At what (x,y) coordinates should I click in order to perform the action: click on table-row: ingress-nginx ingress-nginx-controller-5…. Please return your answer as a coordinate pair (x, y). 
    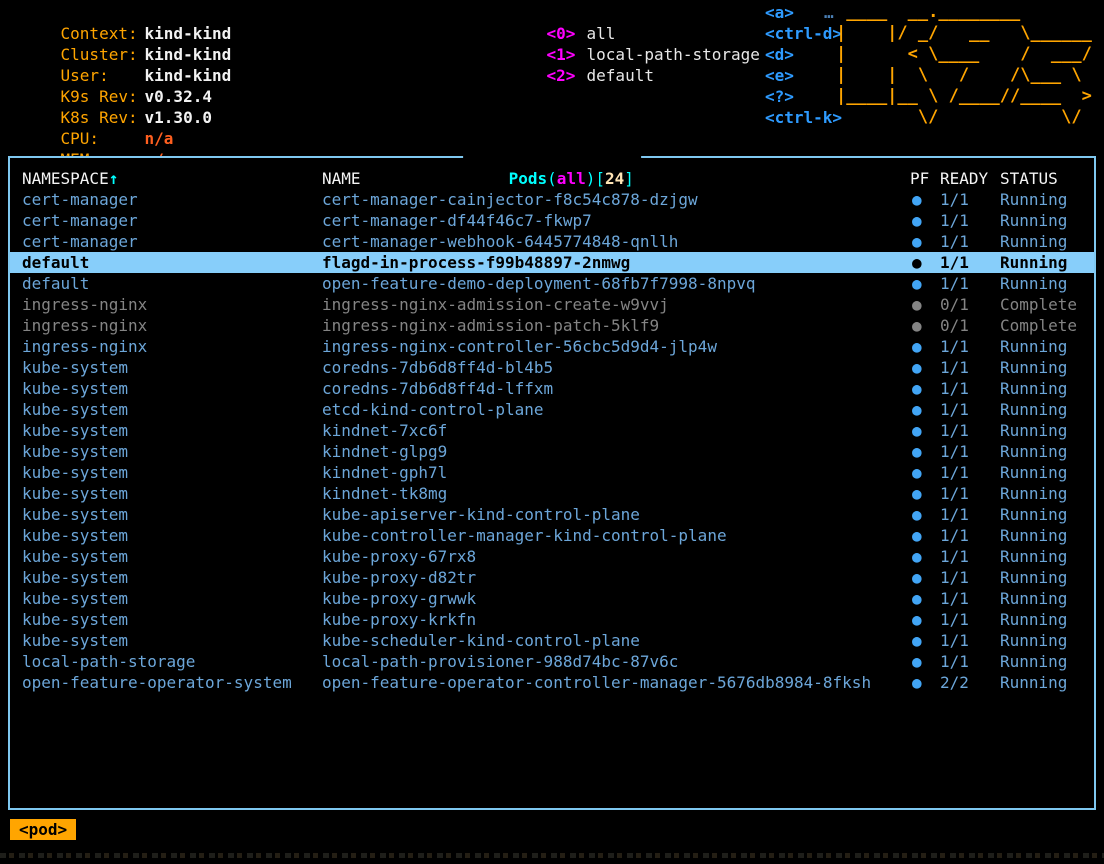
    Looking at the image, I should click on (552, 346).